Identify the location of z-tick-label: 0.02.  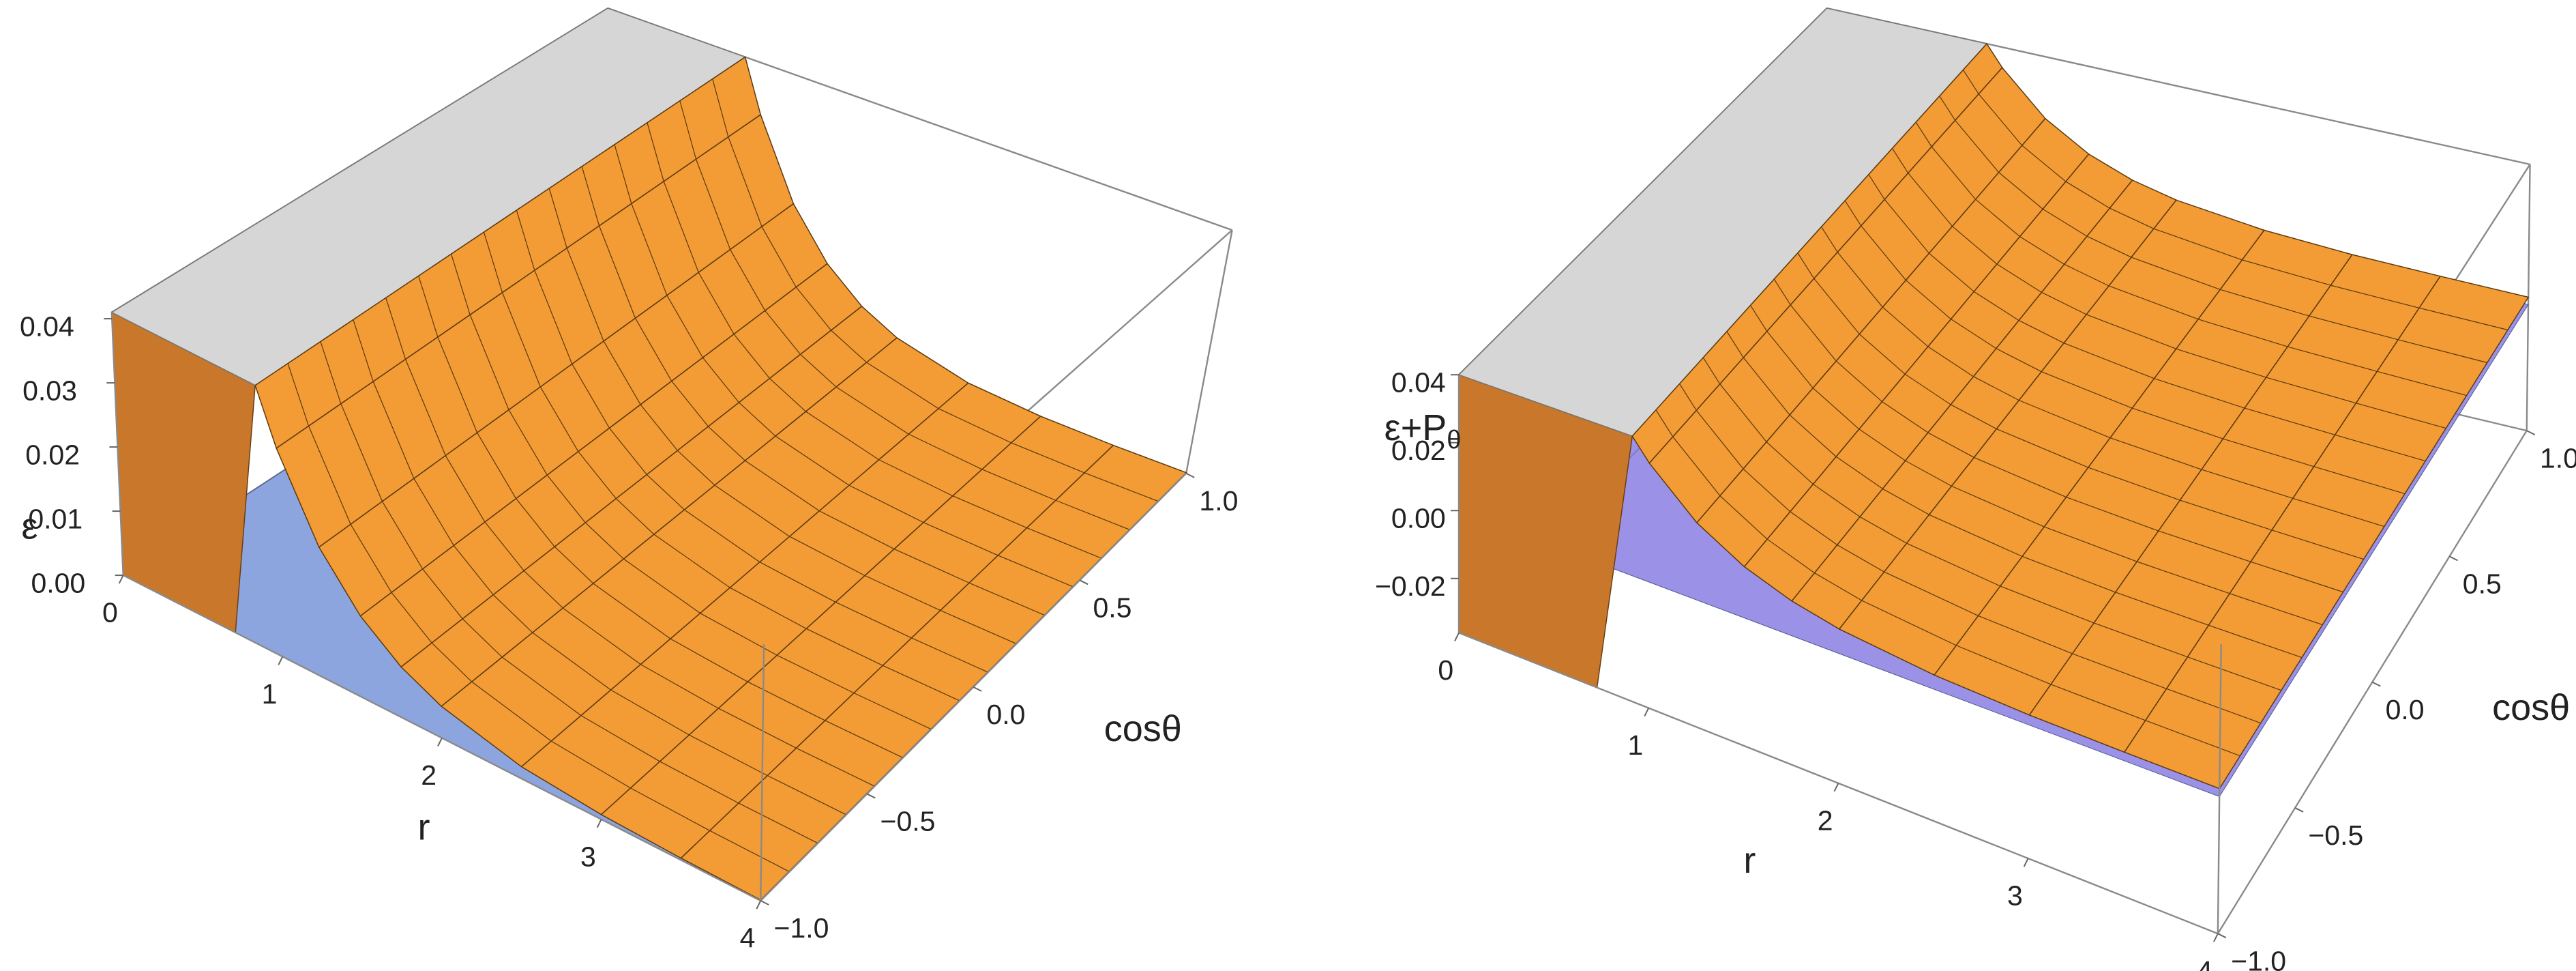
(1418, 450).